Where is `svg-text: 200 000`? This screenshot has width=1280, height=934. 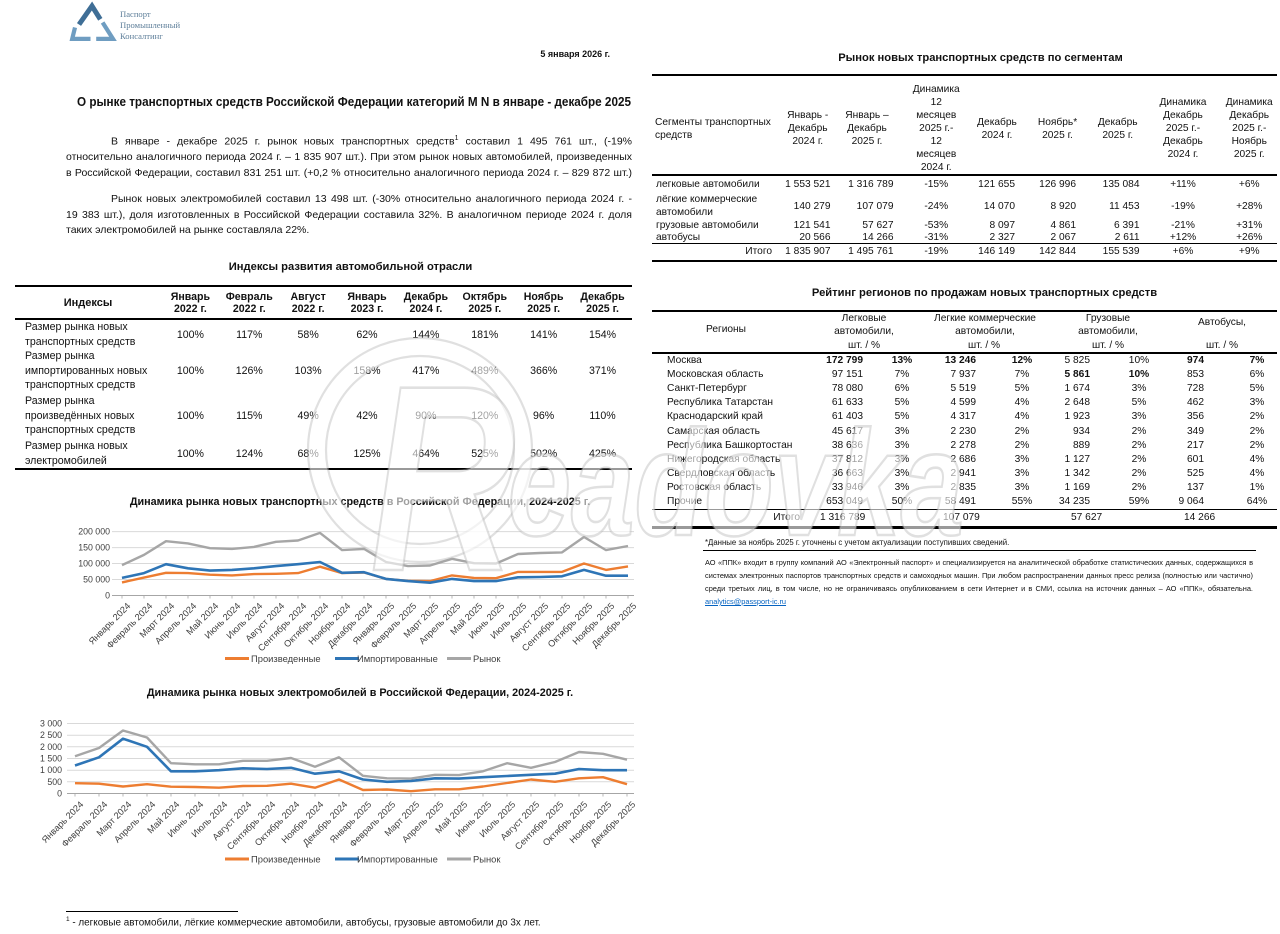 svg-text: 200 000 is located at coordinates (94, 532).